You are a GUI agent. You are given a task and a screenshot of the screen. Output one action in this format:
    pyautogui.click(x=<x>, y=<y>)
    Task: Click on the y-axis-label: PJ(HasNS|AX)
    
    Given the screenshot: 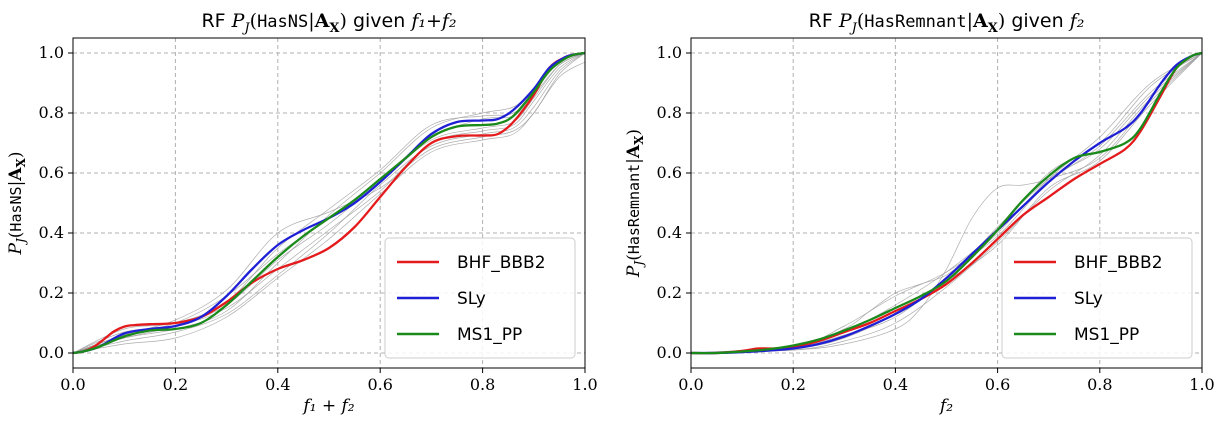 What is the action you would take?
    pyautogui.click(x=17, y=204)
    